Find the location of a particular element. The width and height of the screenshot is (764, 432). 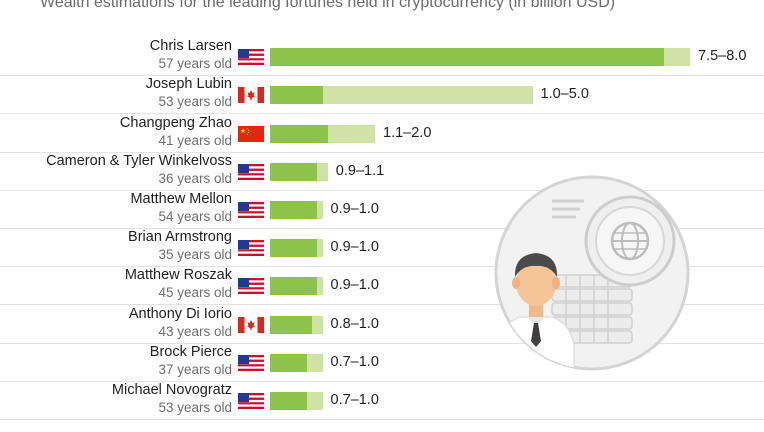

value-label-anthony-di-iorio: 0.8–1.0 is located at coordinates (354, 323).